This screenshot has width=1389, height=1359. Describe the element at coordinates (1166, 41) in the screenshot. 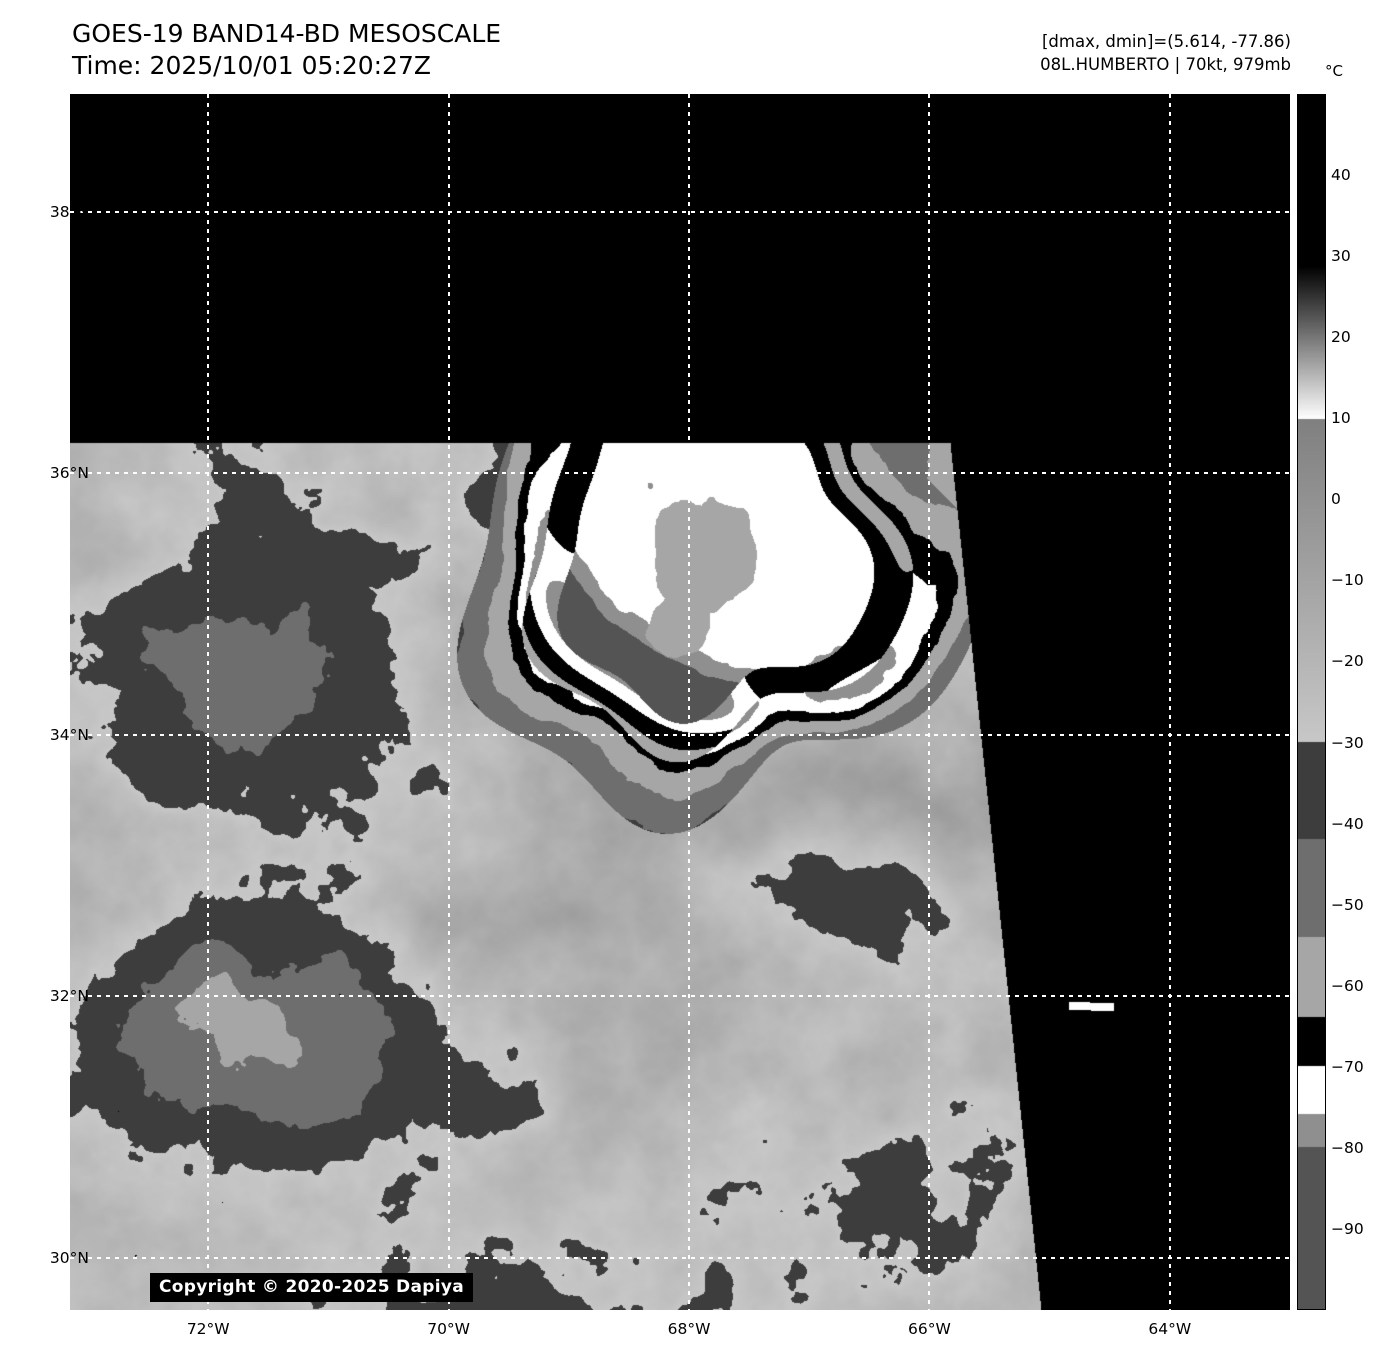

I see `dminmax-text: [dmax, dmin]=(5.614, -77.86)` at that location.